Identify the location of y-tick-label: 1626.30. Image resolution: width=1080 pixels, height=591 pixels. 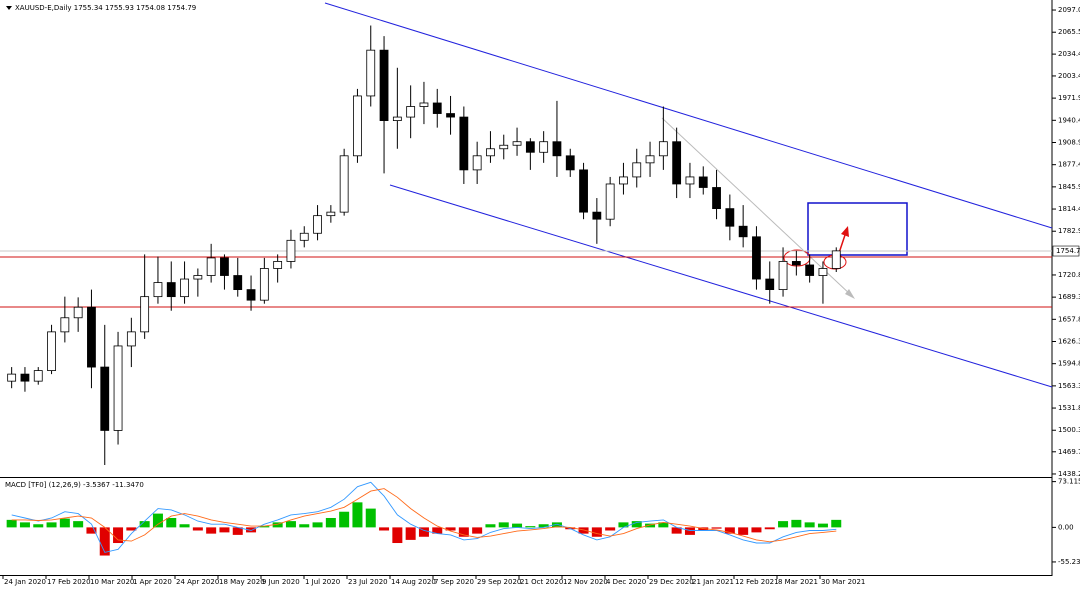
(1069, 342).